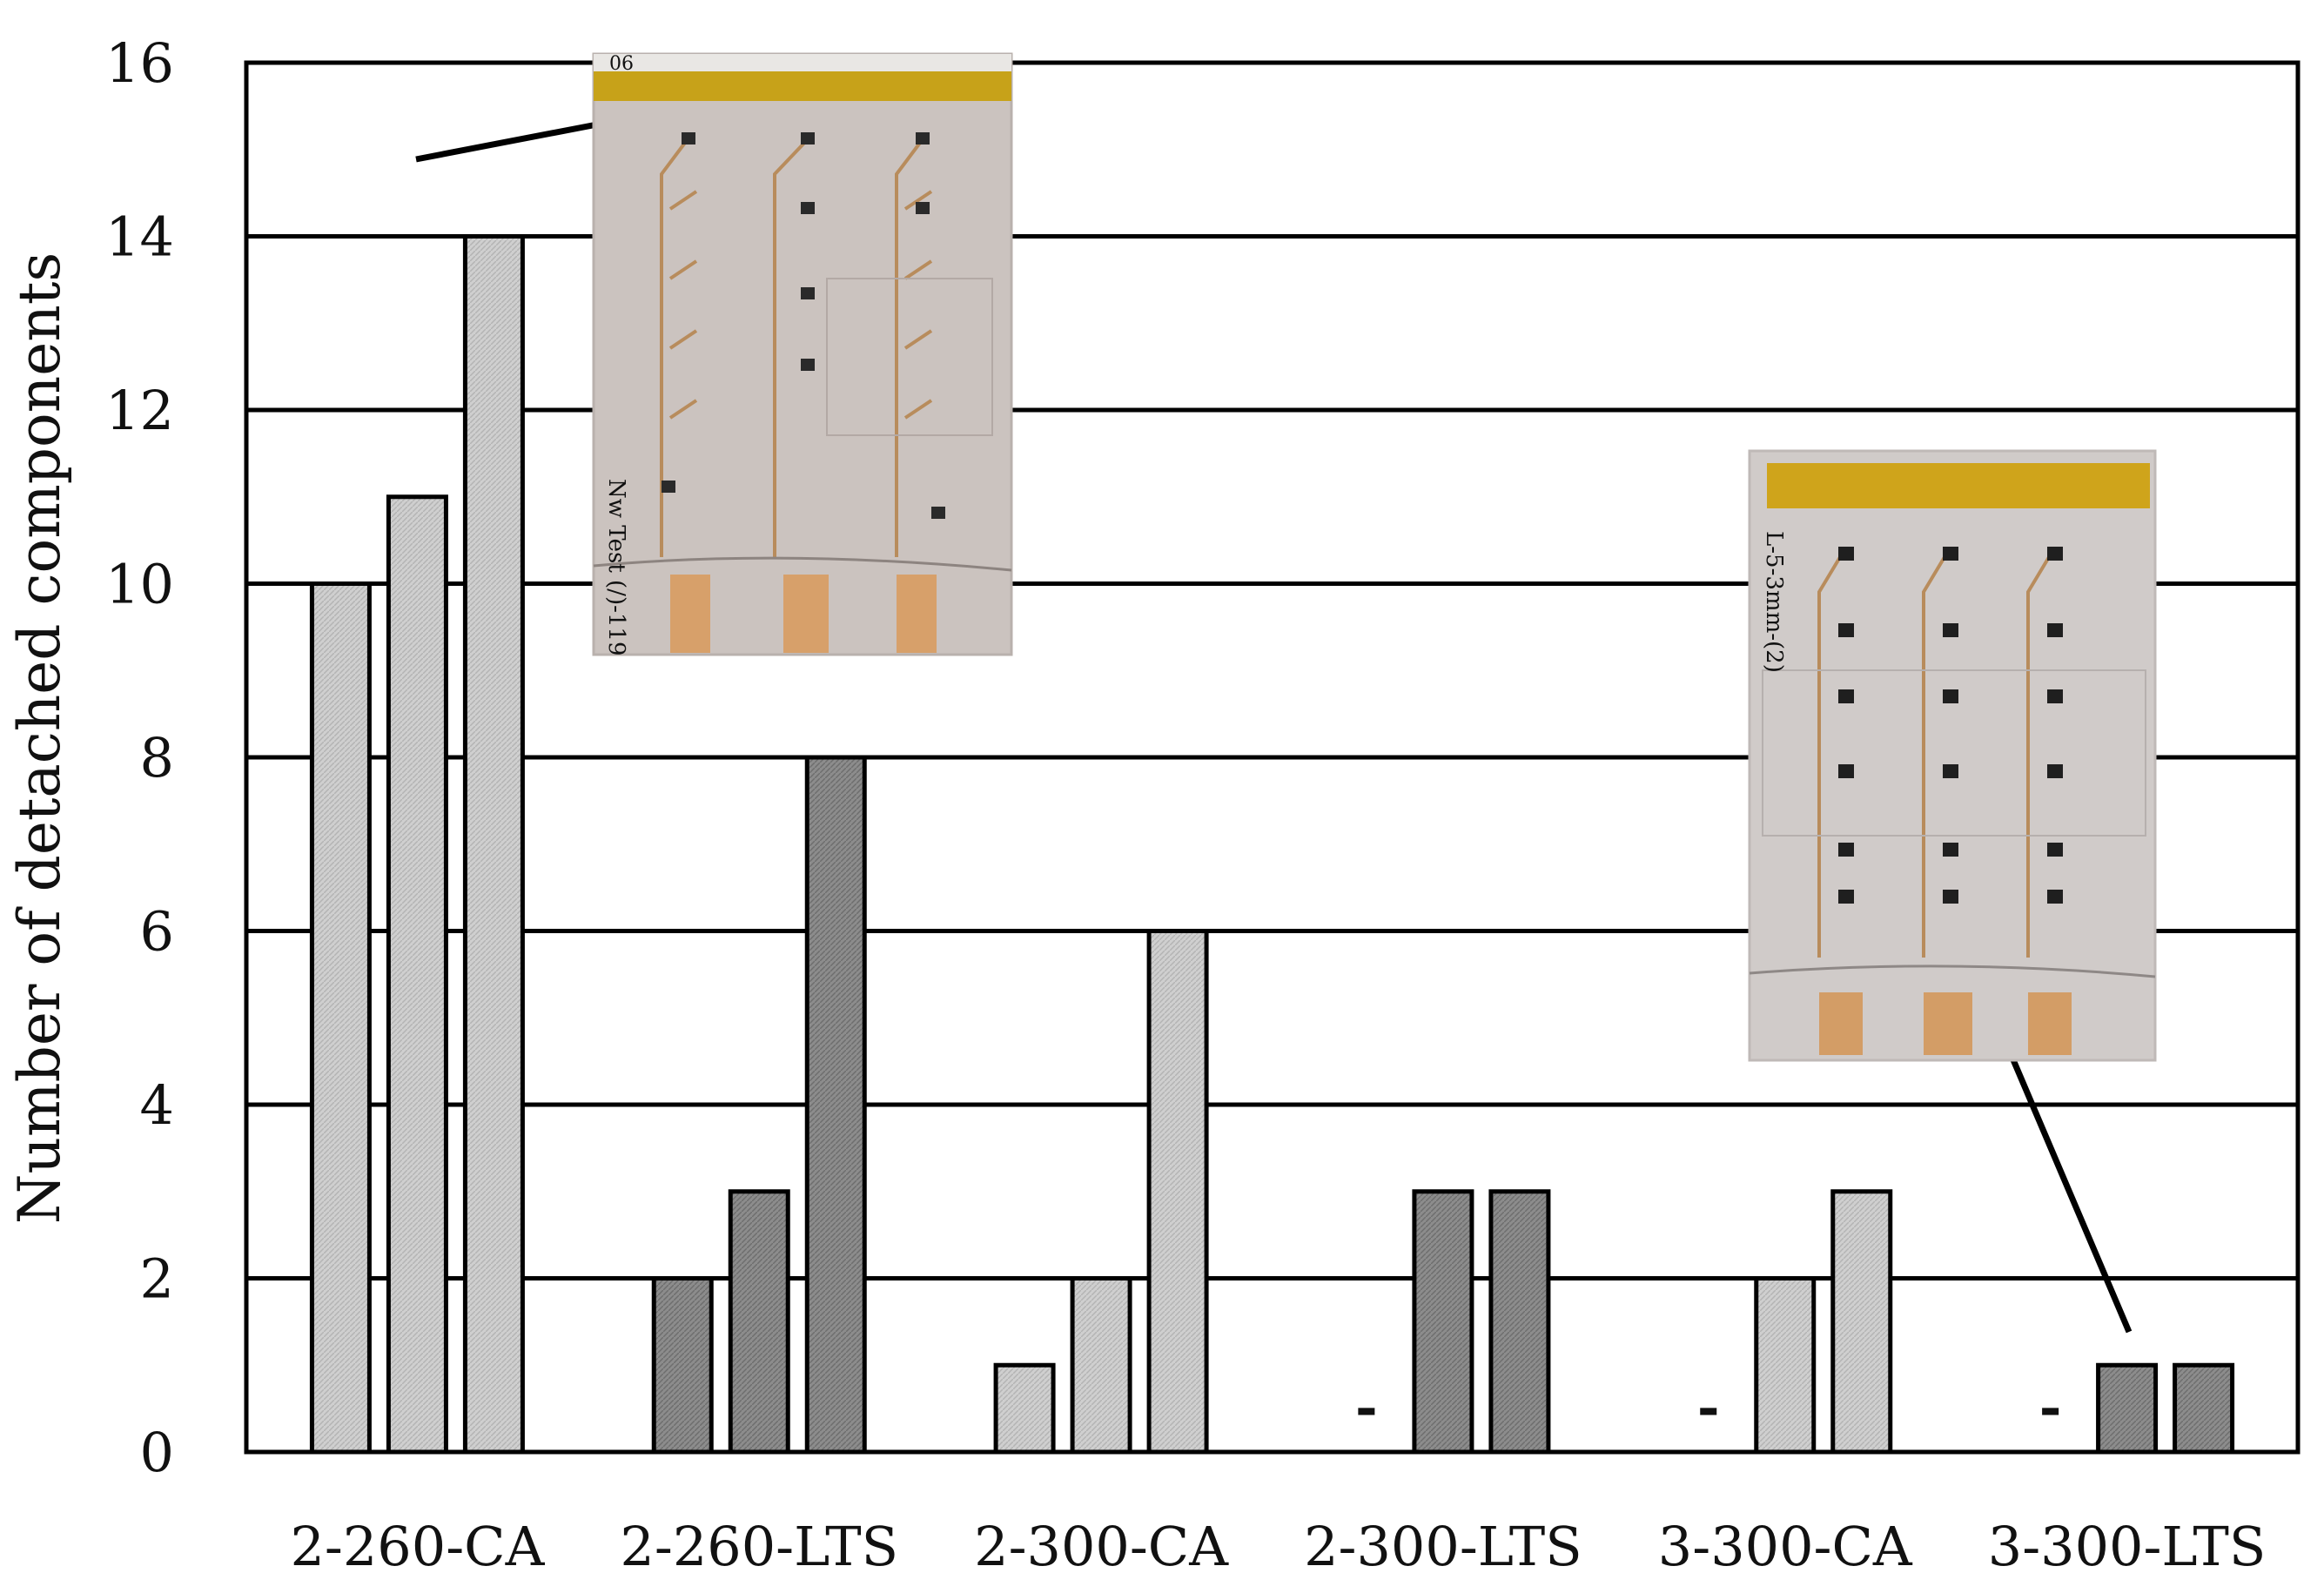 Image resolution: width=2324 pixels, height=1593 pixels. I want to click on y-tick-label: 4, so click(157, 1105).